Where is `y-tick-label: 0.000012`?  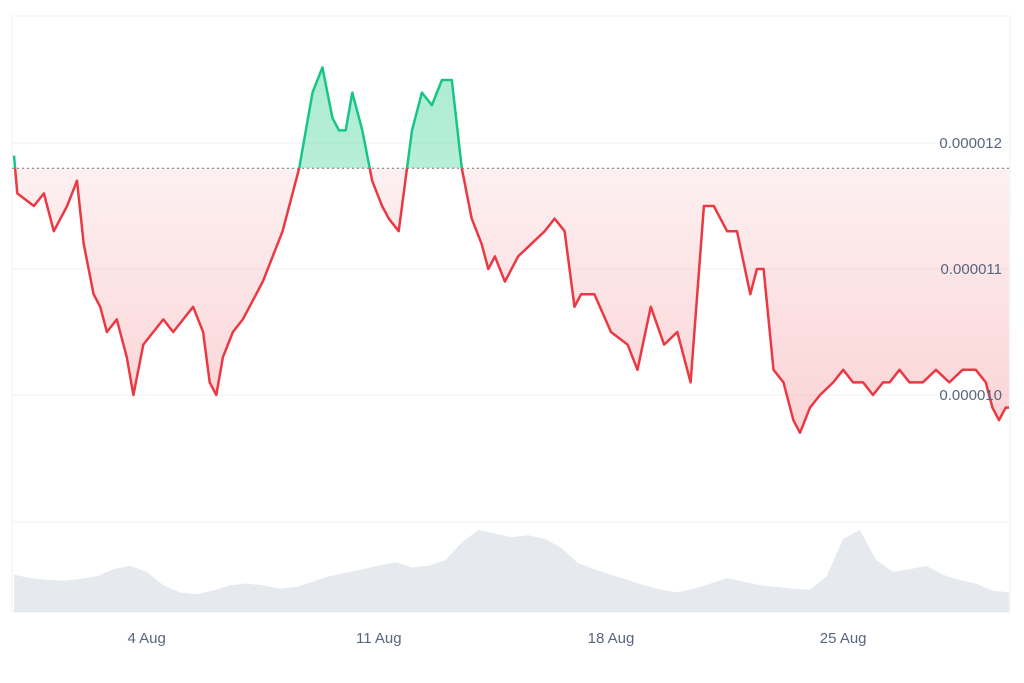 y-tick-label: 0.000012 is located at coordinates (970, 143).